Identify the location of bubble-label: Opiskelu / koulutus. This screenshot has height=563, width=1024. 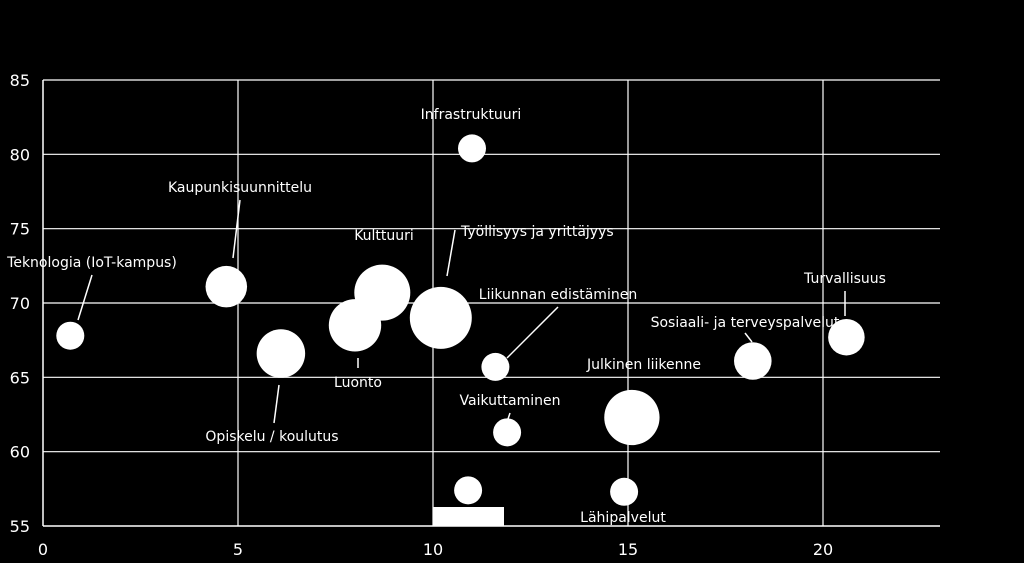
(271, 437).